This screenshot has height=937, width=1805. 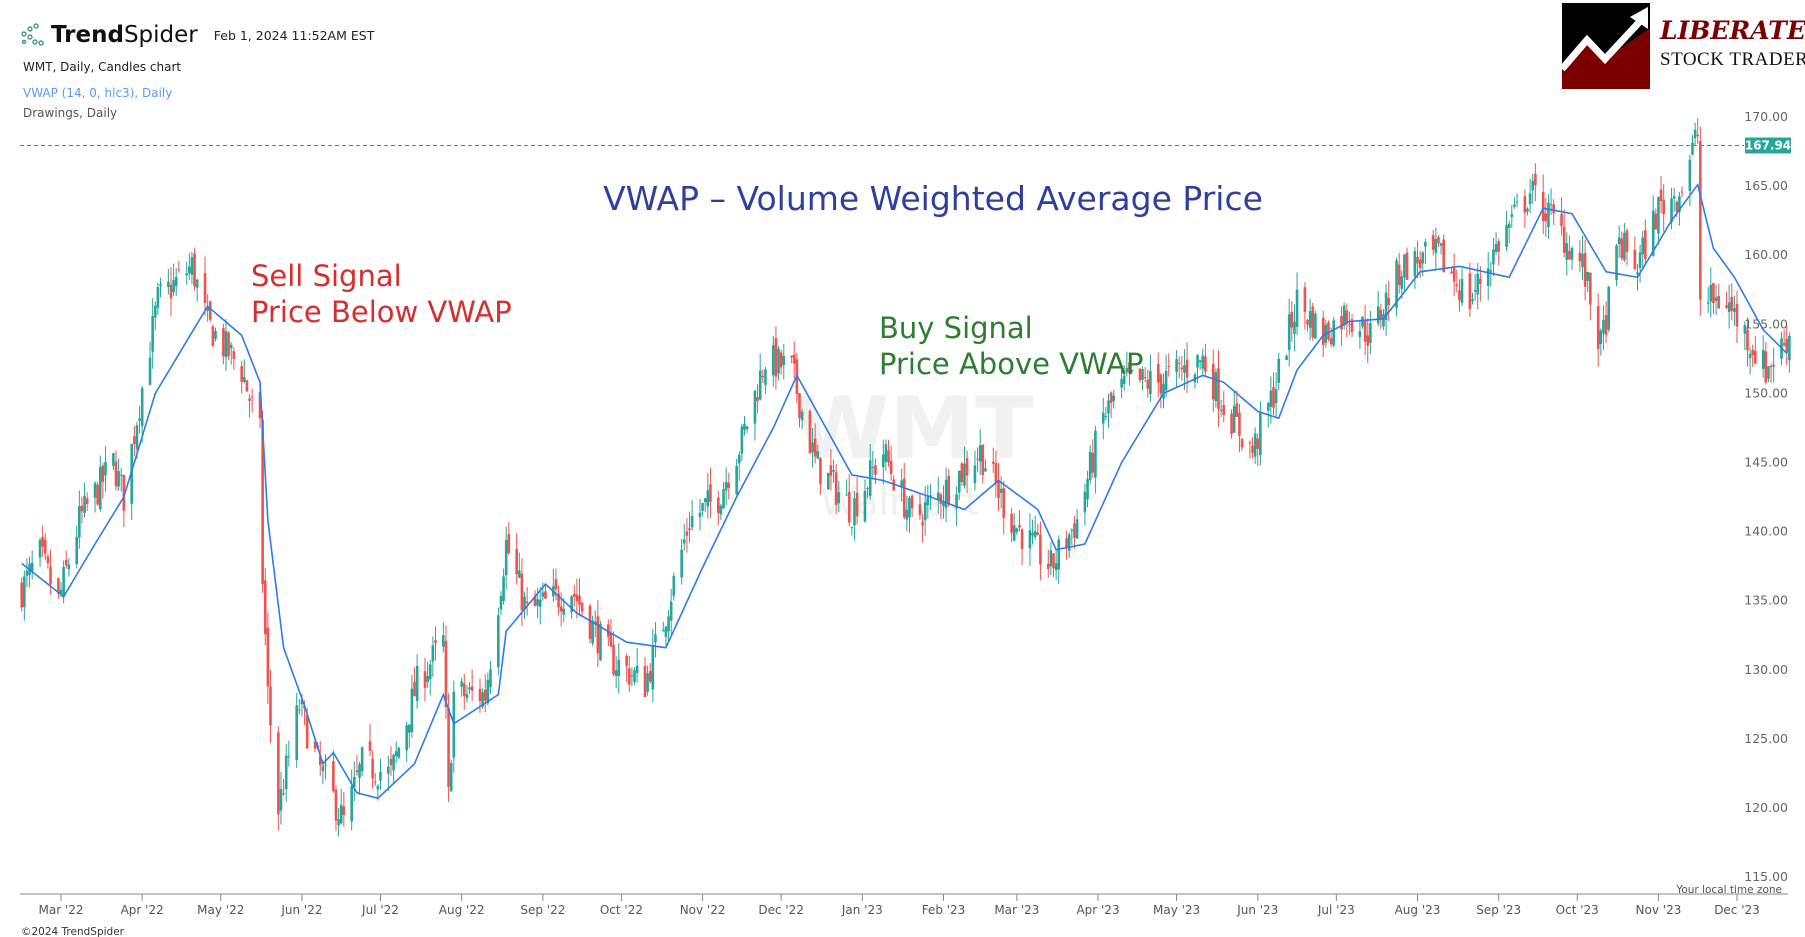 What do you see at coordinates (913, 429) in the screenshot?
I see `watermark-symbol: WMT` at bounding box center [913, 429].